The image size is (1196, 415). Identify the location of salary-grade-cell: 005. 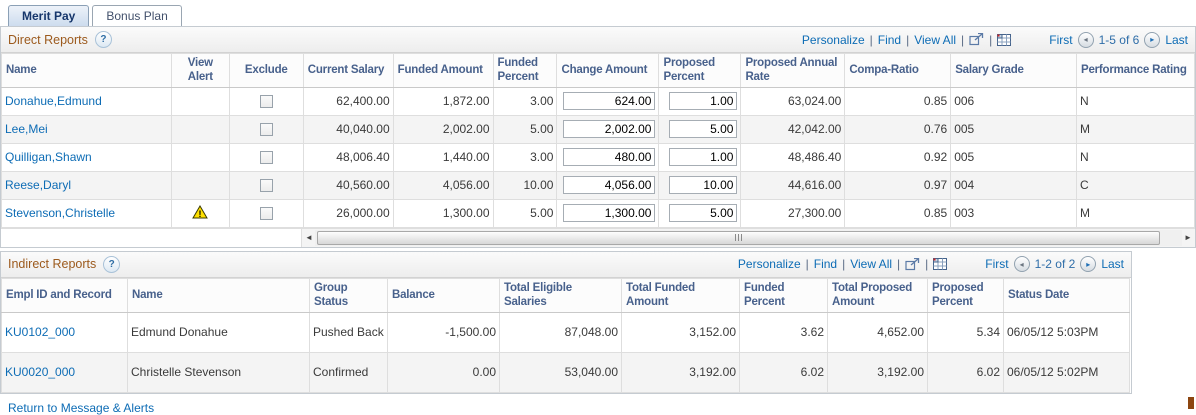
(1013, 157).